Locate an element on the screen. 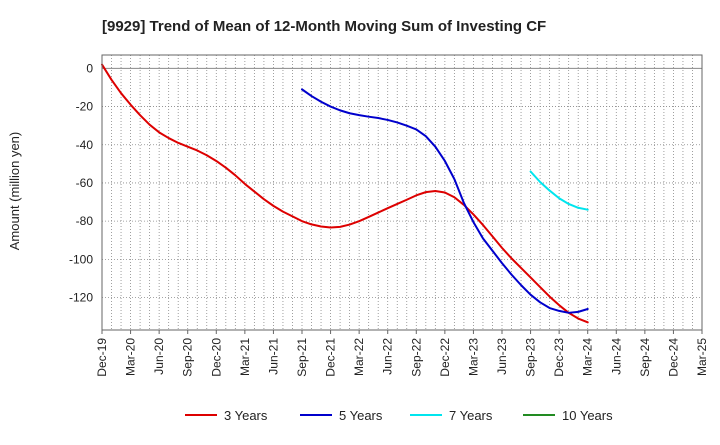 The width and height of the screenshot is (720, 445). x-tick-label: Dec-21 is located at coordinates (331, 357).